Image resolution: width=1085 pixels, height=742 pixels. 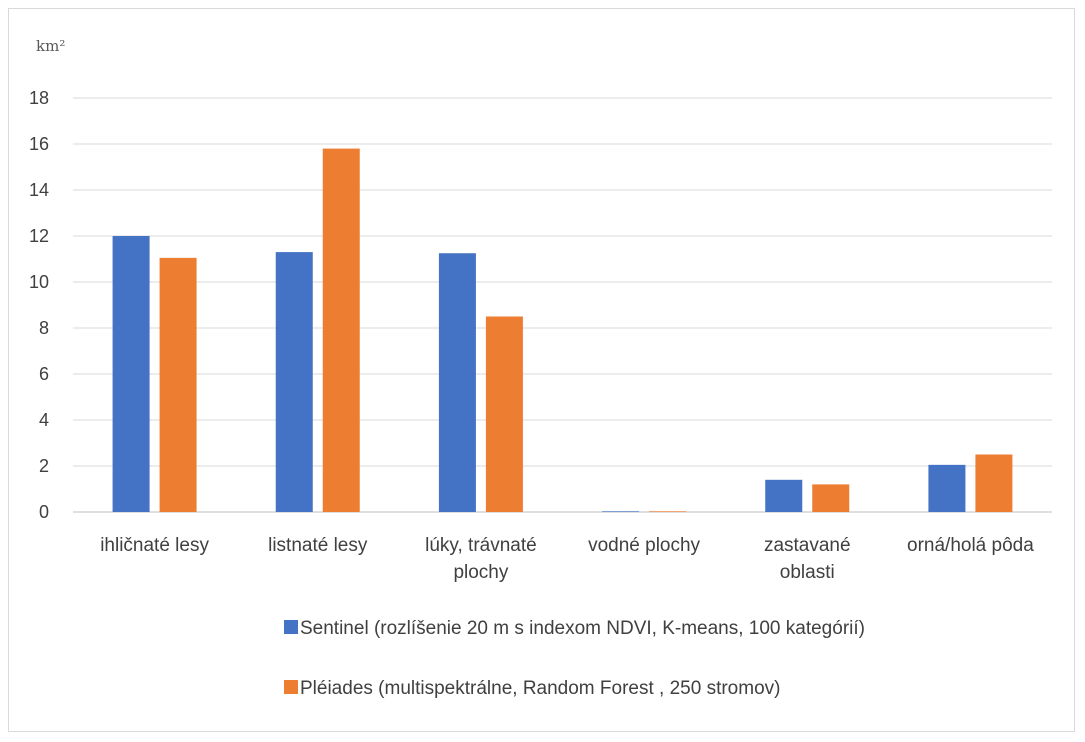 What do you see at coordinates (44, 374) in the screenshot?
I see `y-tick-label: 6` at bounding box center [44, 374].